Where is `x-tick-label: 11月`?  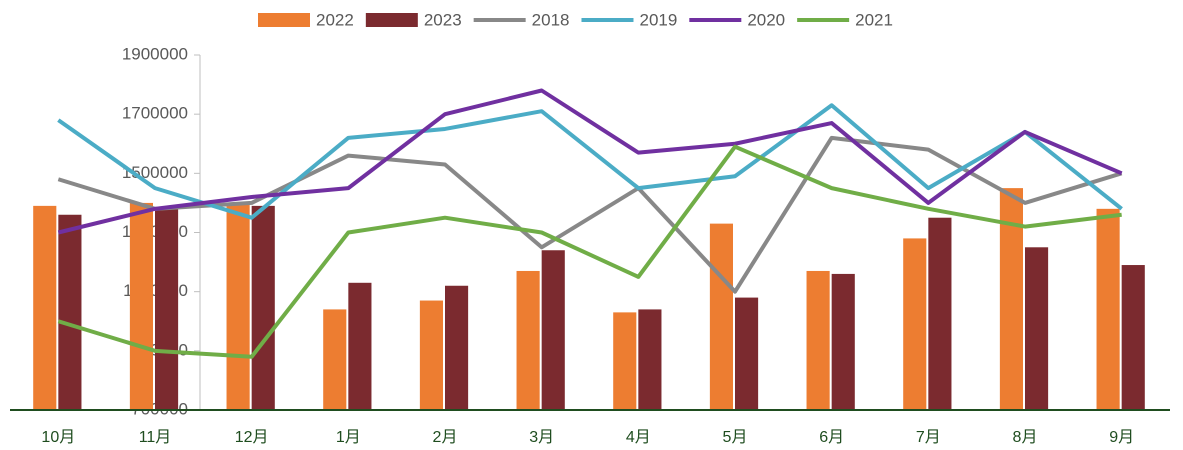 x-tick-label: 11月 is located at coordinates (155, 437).